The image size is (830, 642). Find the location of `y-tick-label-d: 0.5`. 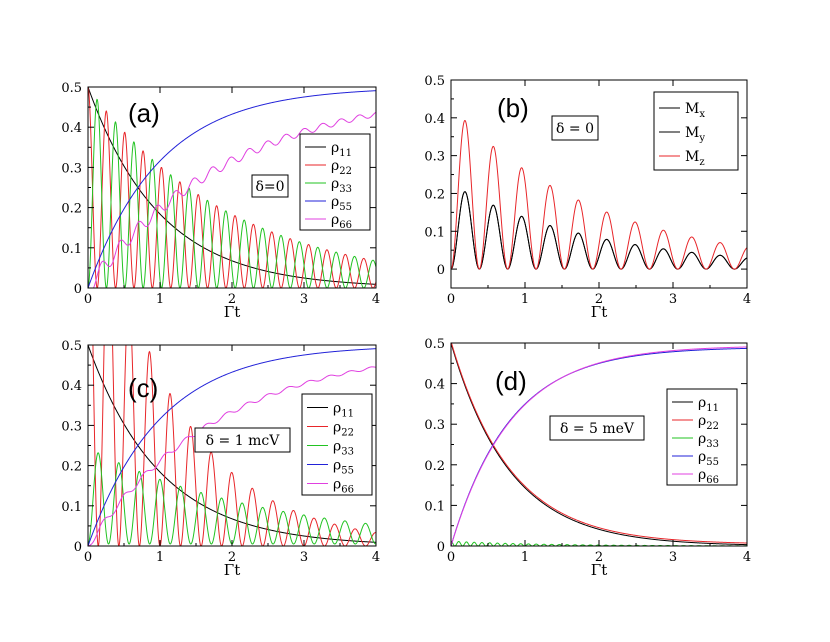

y-tick-label-d: 0.5 is located at coordinates (434, 344).